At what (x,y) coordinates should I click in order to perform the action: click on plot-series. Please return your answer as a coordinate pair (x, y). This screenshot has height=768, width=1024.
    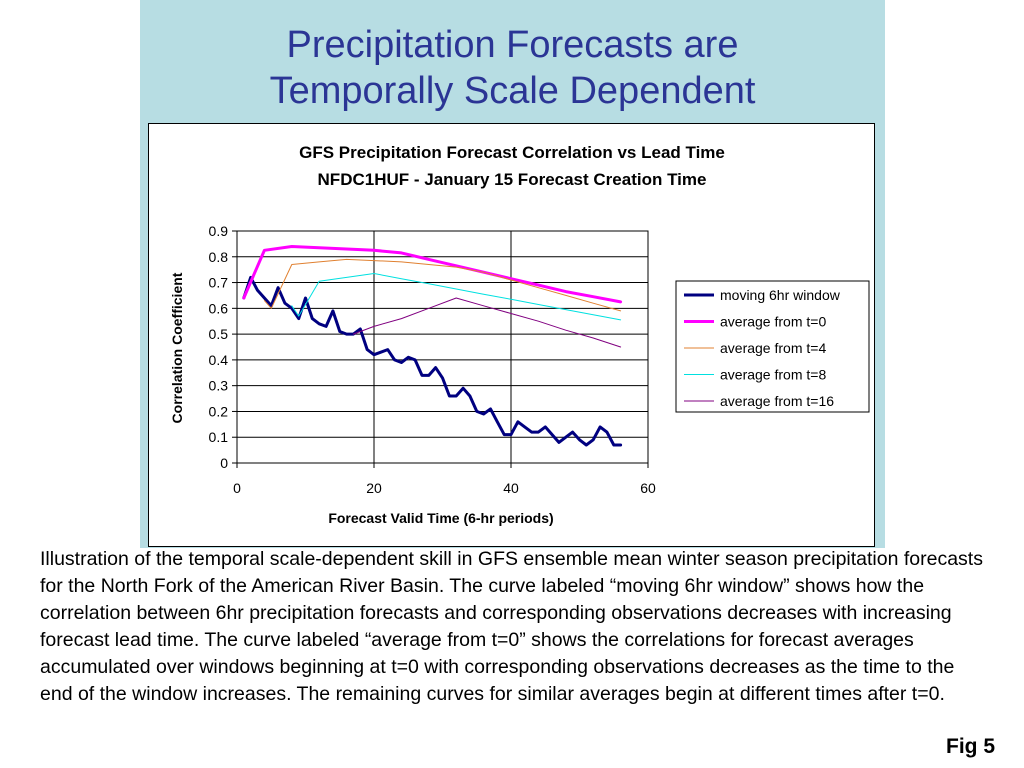
    Looking at the image, I should click on (432, 346).